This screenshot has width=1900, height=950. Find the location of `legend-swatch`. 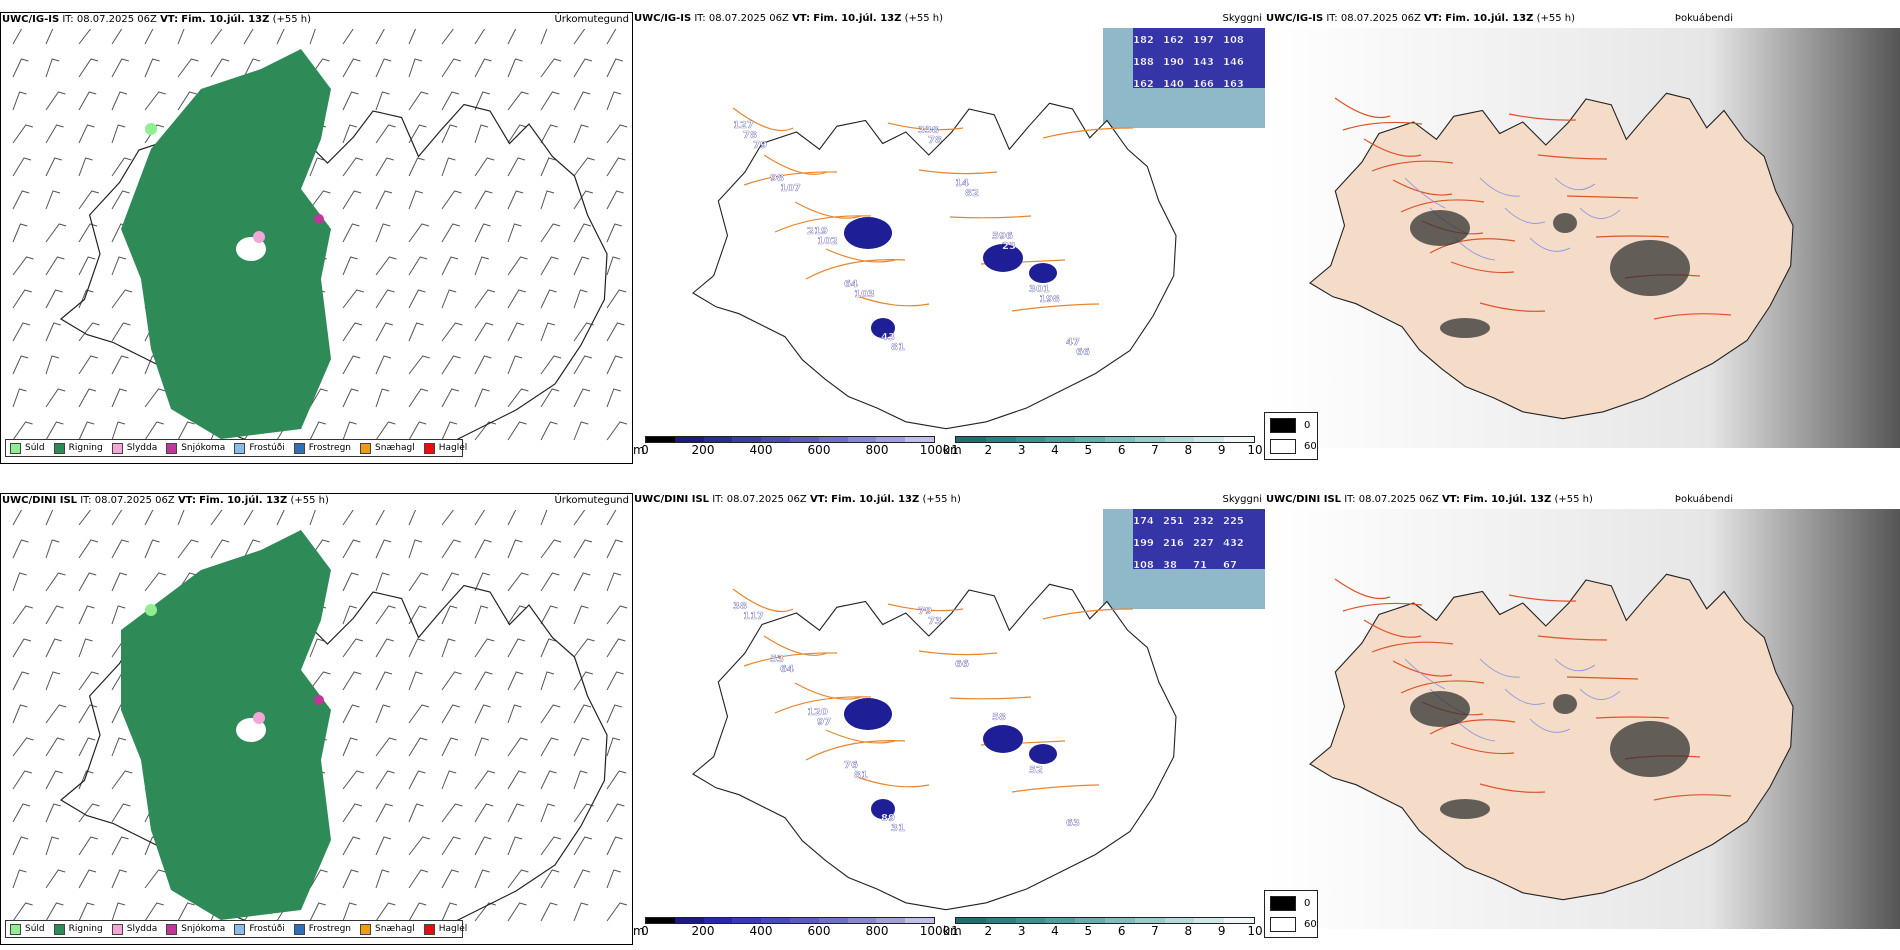

legend-swatch is located at coordinates (366, 448).